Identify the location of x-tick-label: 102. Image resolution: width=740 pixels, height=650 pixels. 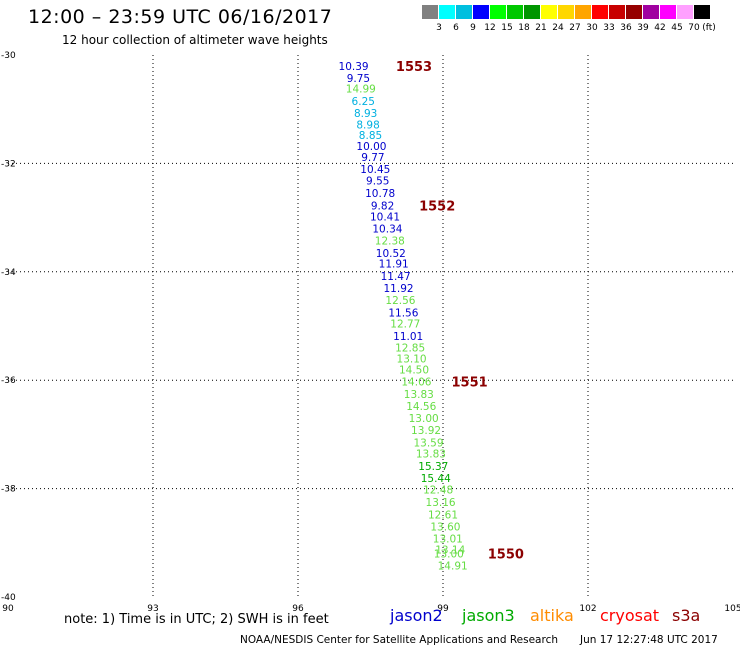
(587, 609).